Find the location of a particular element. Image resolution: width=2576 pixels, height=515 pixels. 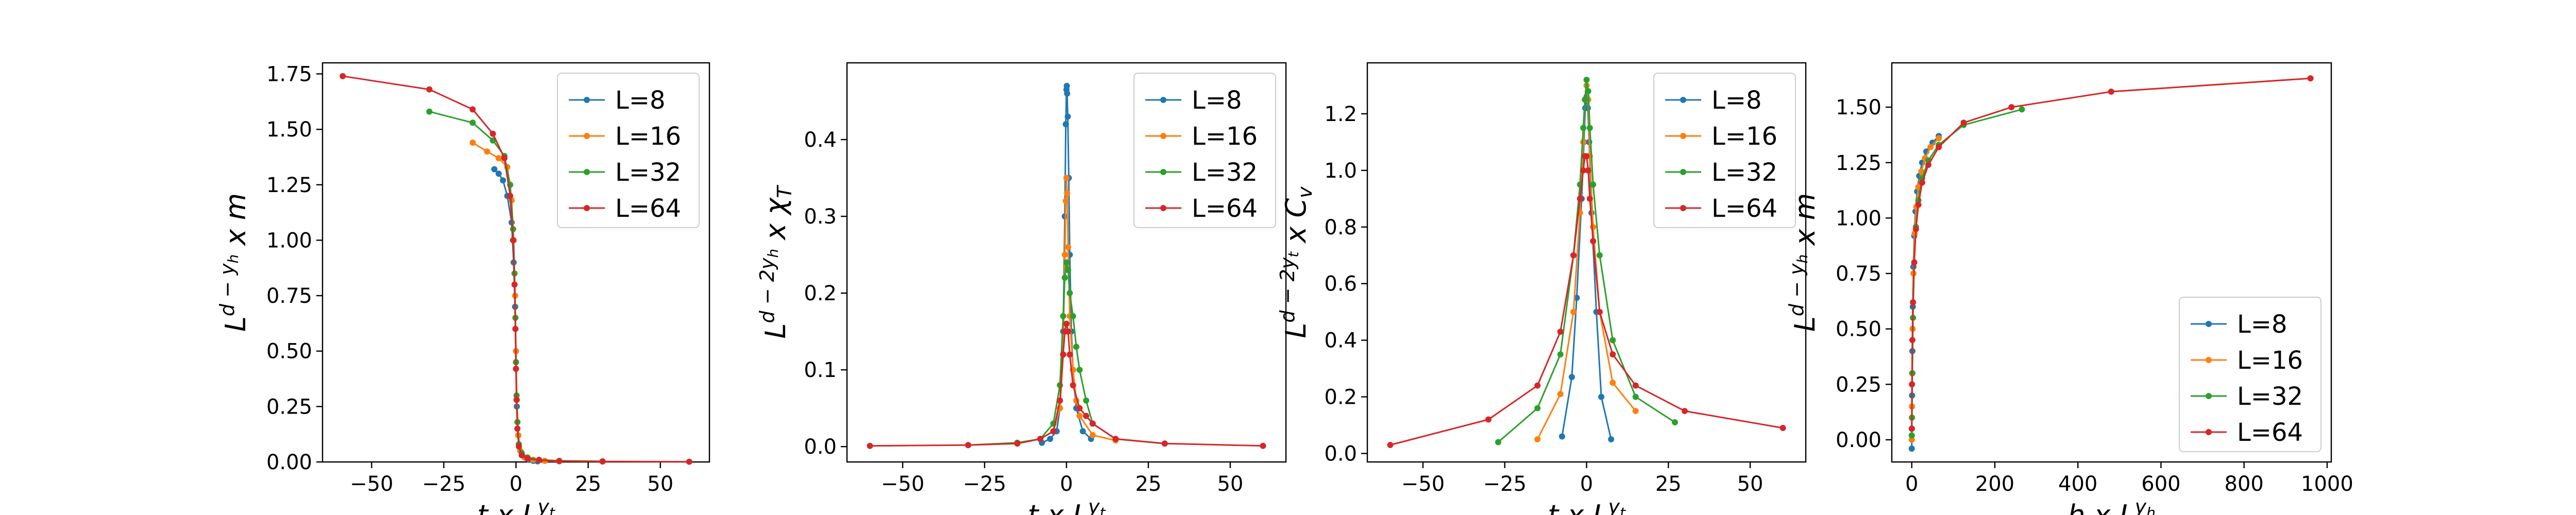

x-axis-label-exponent-sub: t is located at coordinates (552, 509).